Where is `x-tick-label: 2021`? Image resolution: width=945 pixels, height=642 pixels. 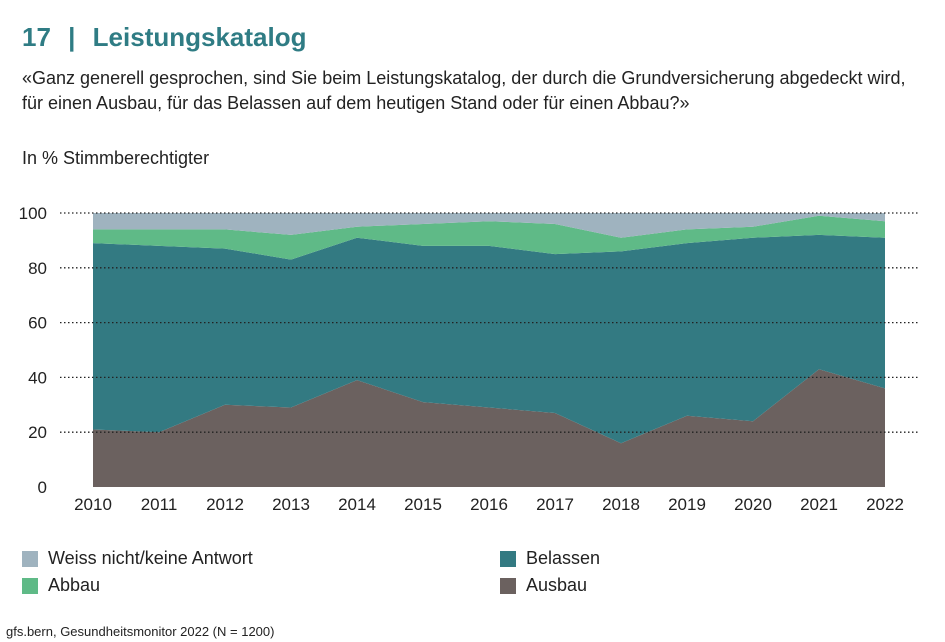
x-tick-label: 2021 is located at coordinates (819, 504).